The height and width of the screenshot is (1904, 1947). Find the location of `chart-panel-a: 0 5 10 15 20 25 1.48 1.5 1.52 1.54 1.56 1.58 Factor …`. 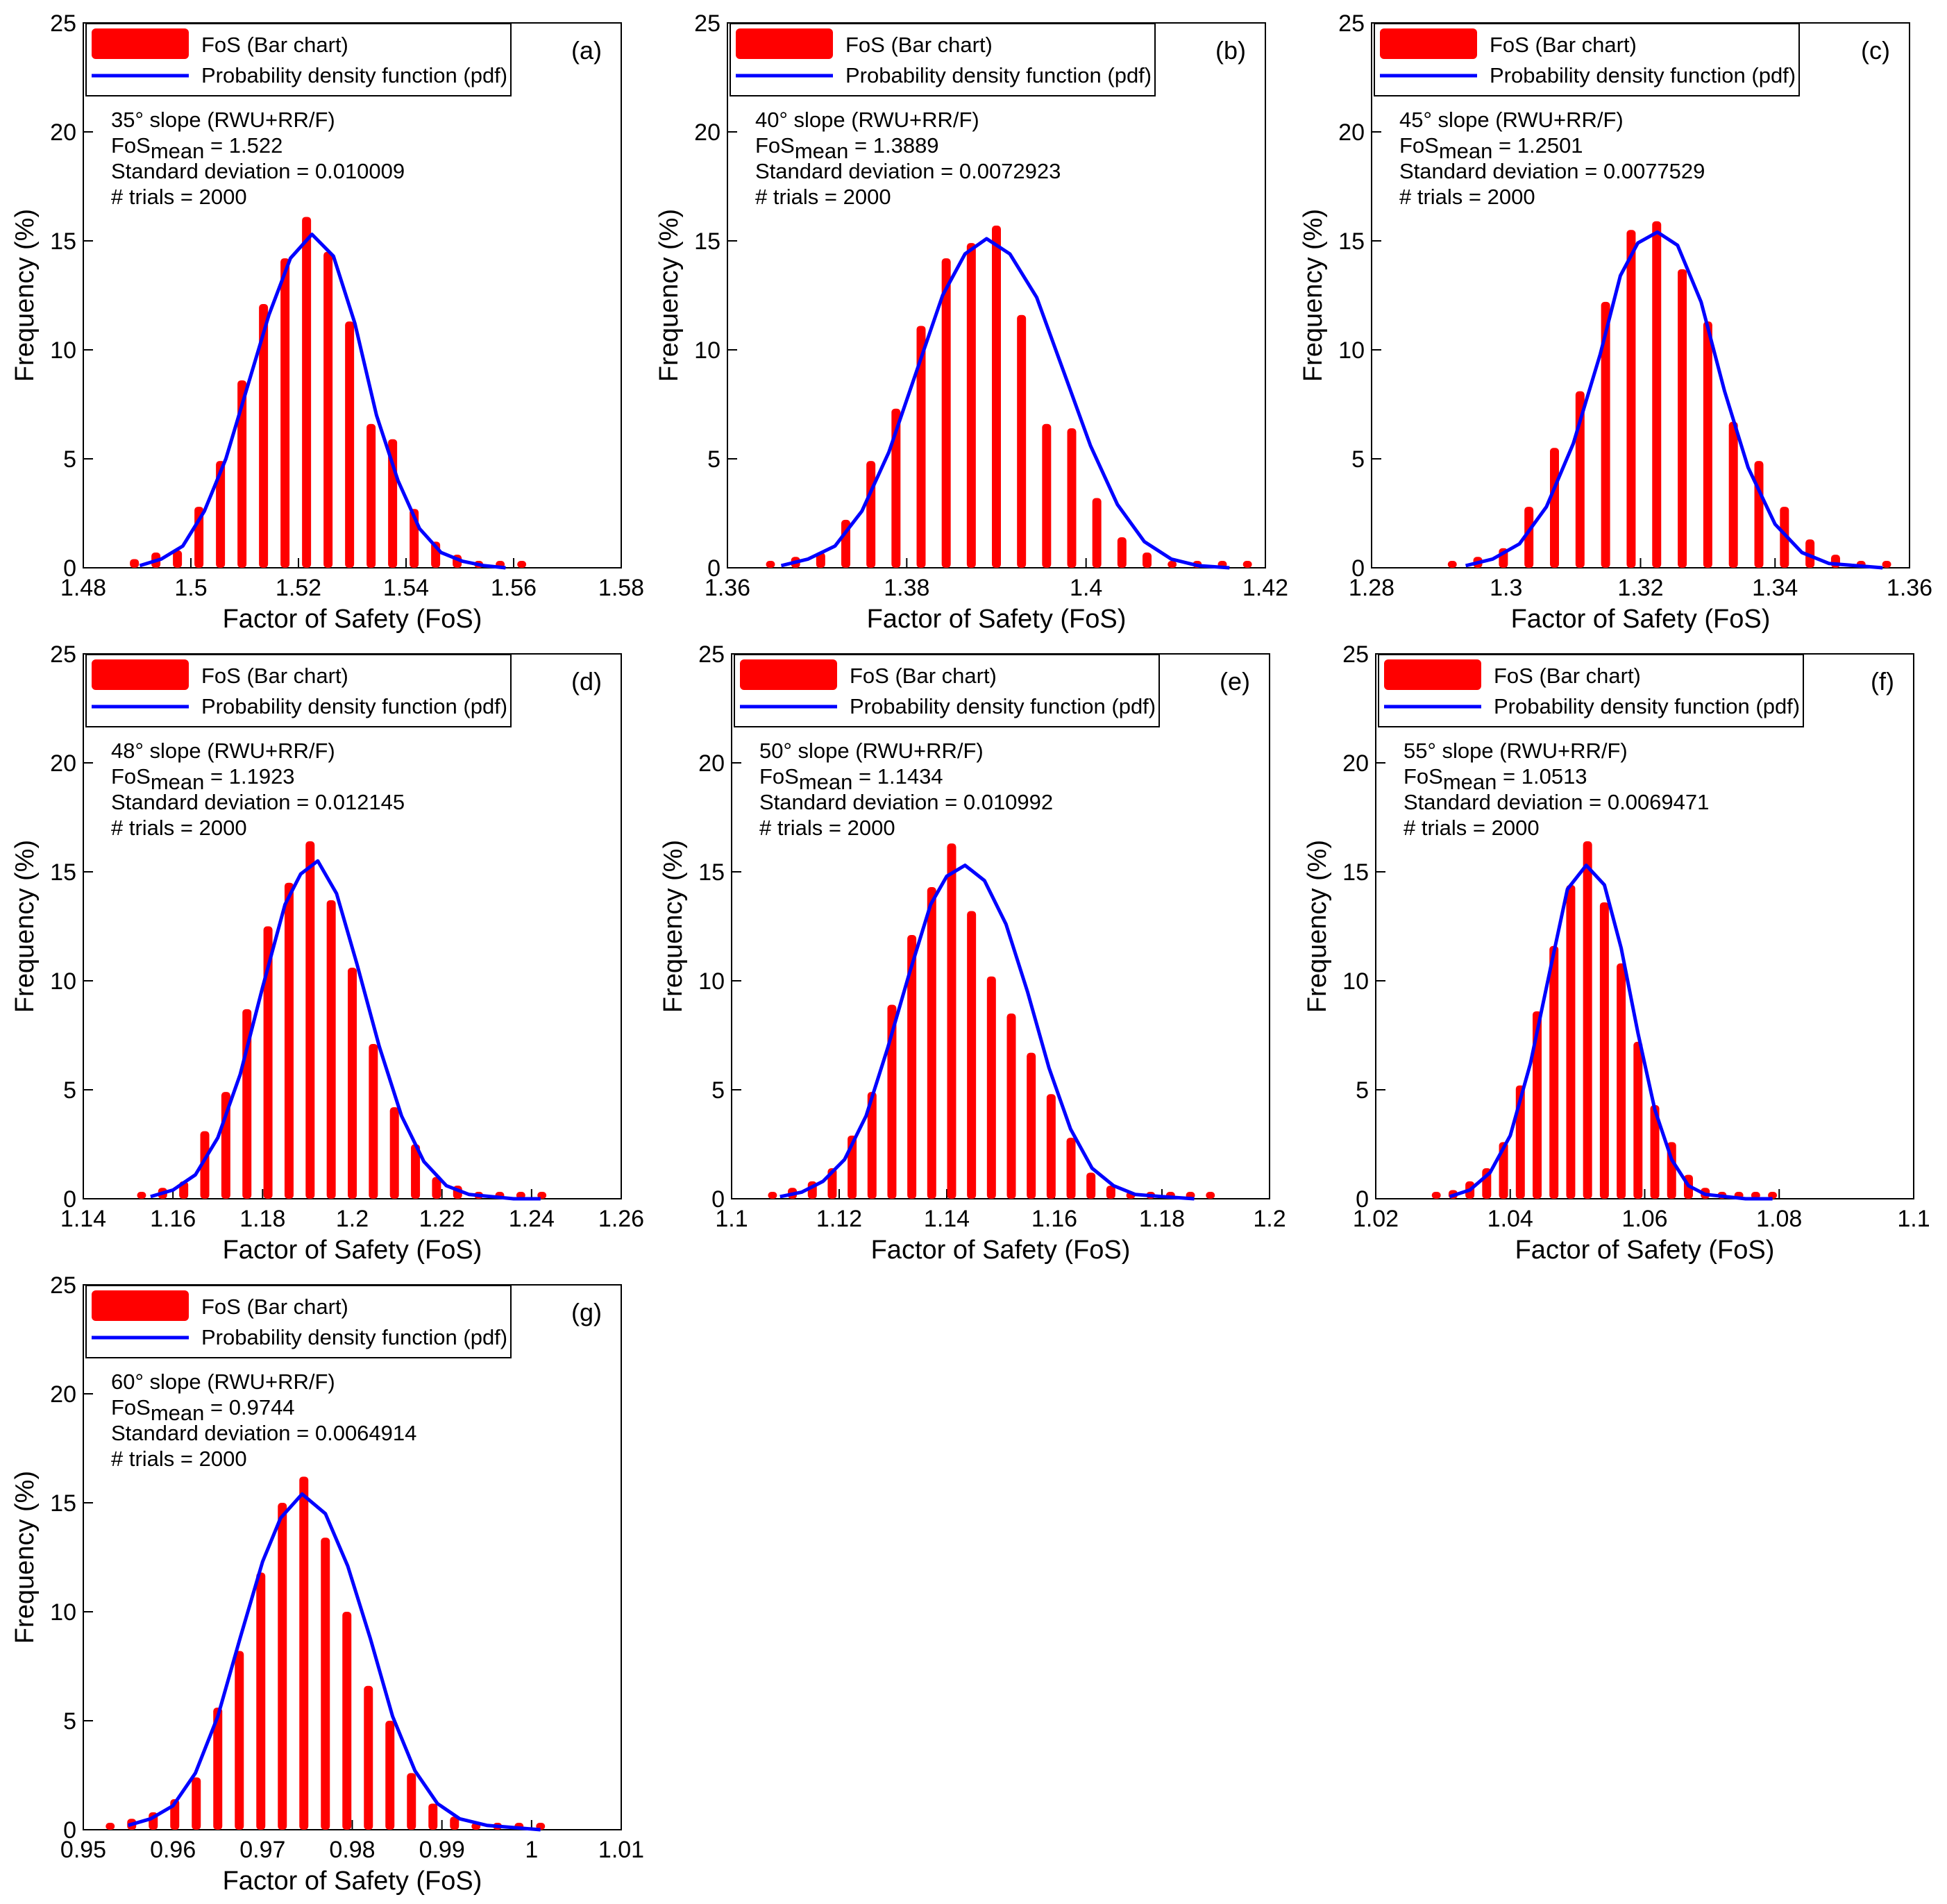

chart-panel-a: 0 5 10 15 20 25 1.48 1.5 1.52 1.54 1.56 1.58 Factor … is located at coordinates (327, 322).